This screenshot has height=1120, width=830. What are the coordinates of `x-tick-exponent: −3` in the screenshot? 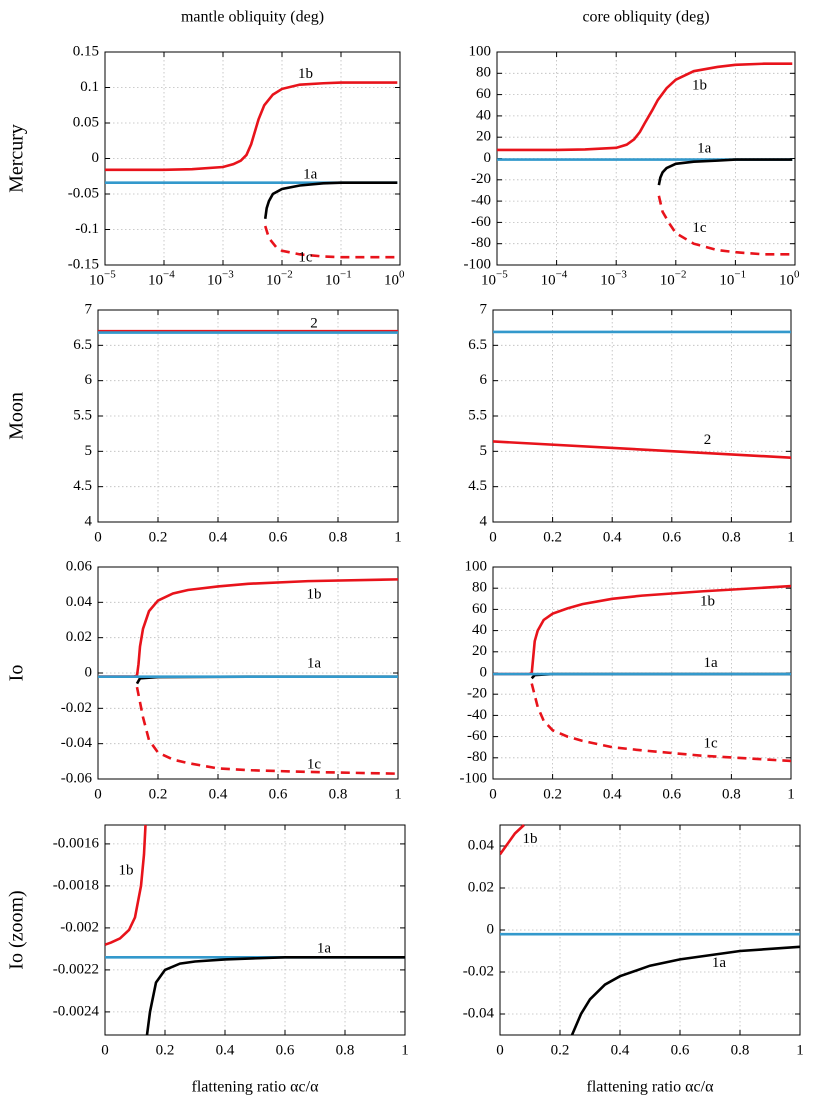 It's located at (228, 275).